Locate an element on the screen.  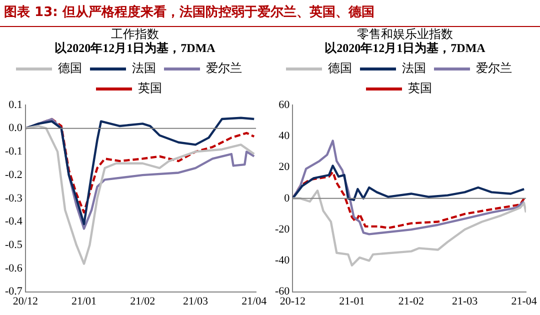
y-tick-label: -0.6 is located at coordinates (13, 268).